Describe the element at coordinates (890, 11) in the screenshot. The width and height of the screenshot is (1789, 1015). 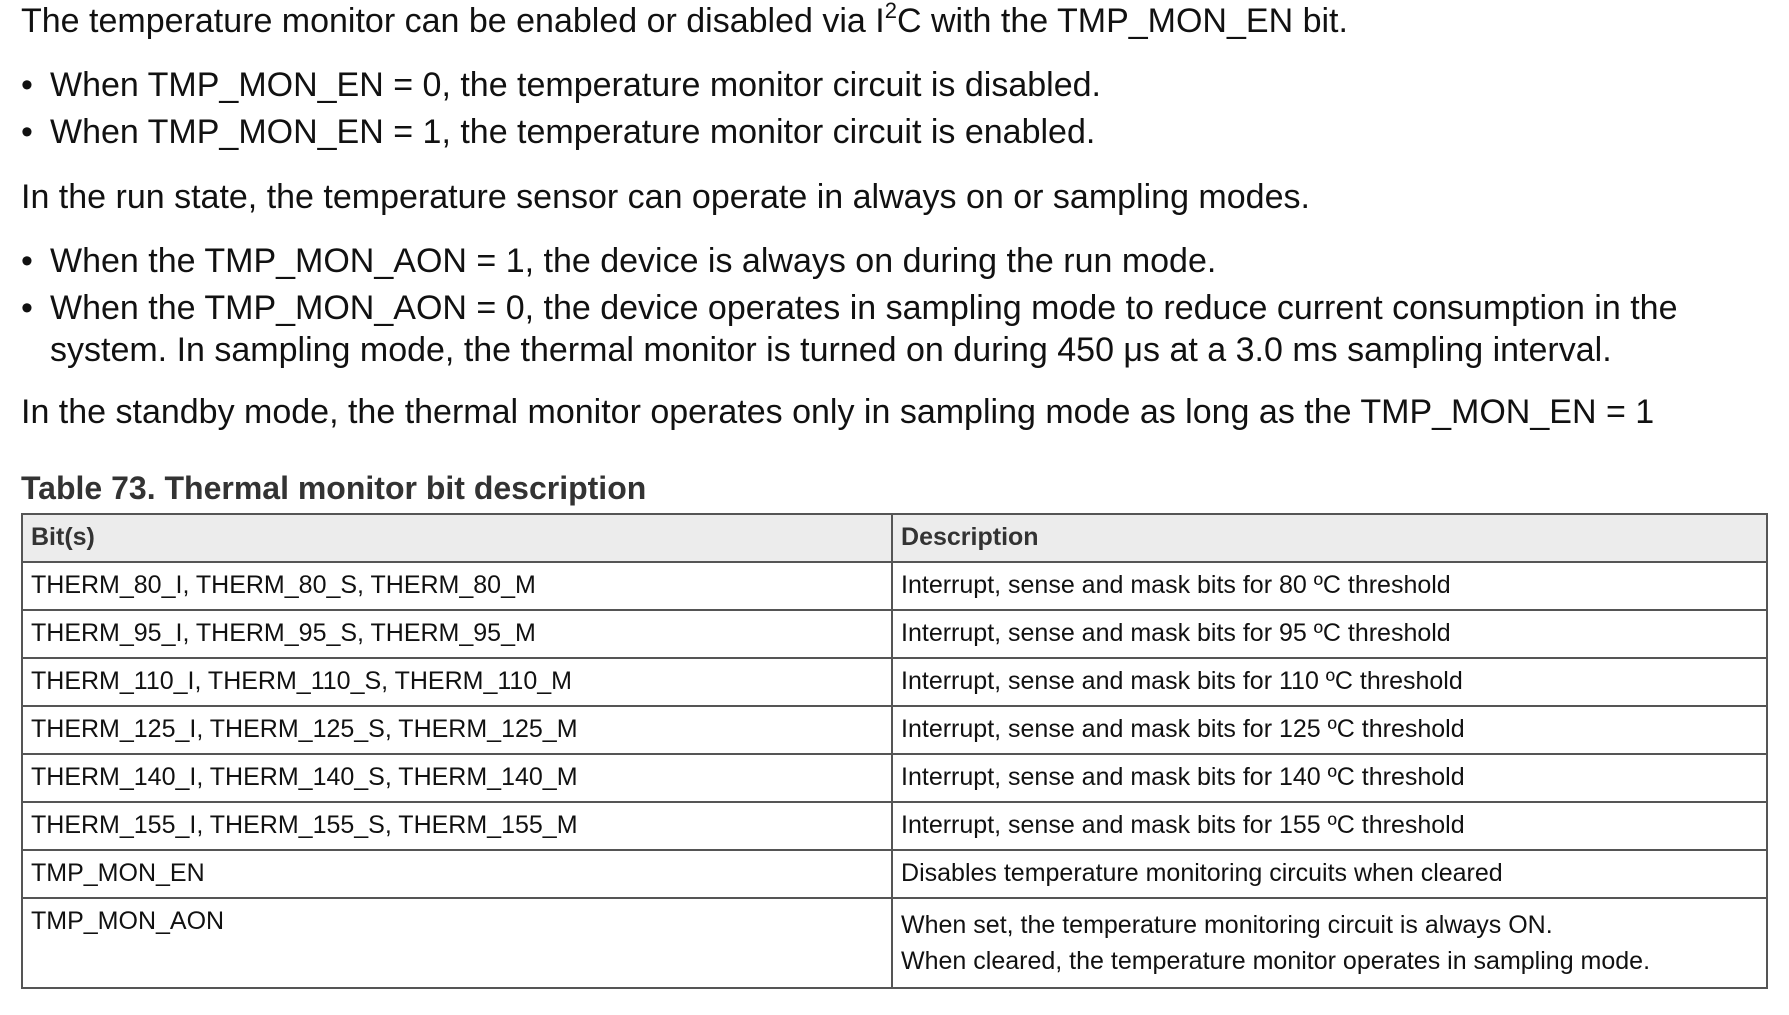
I see `intro-superscript: 2` at that location.